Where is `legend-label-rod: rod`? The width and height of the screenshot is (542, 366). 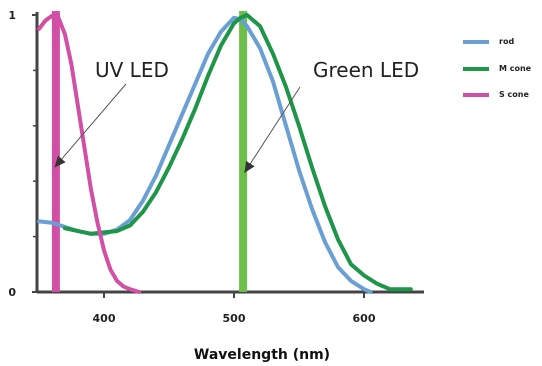
legend-label-rod: rod is located at coordinates (506, 41).